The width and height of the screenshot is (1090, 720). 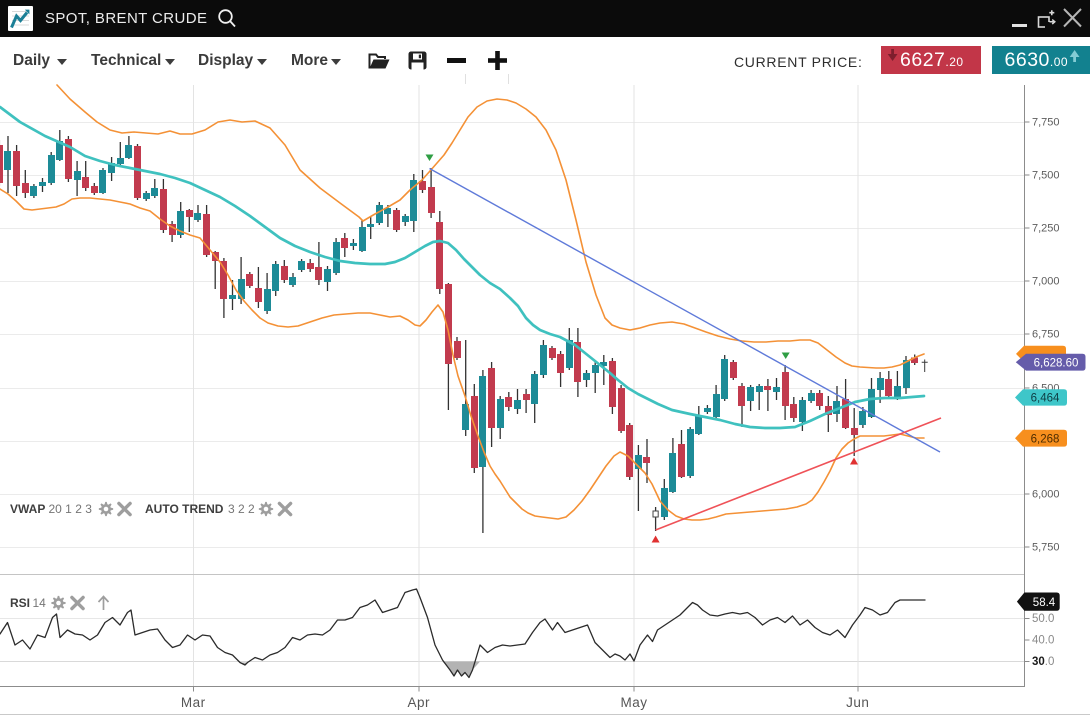 What do you see at coordinates (1046, 335) in the screenshot?
I see `svg-text: 6,750` at bounding box center [1046, 335].